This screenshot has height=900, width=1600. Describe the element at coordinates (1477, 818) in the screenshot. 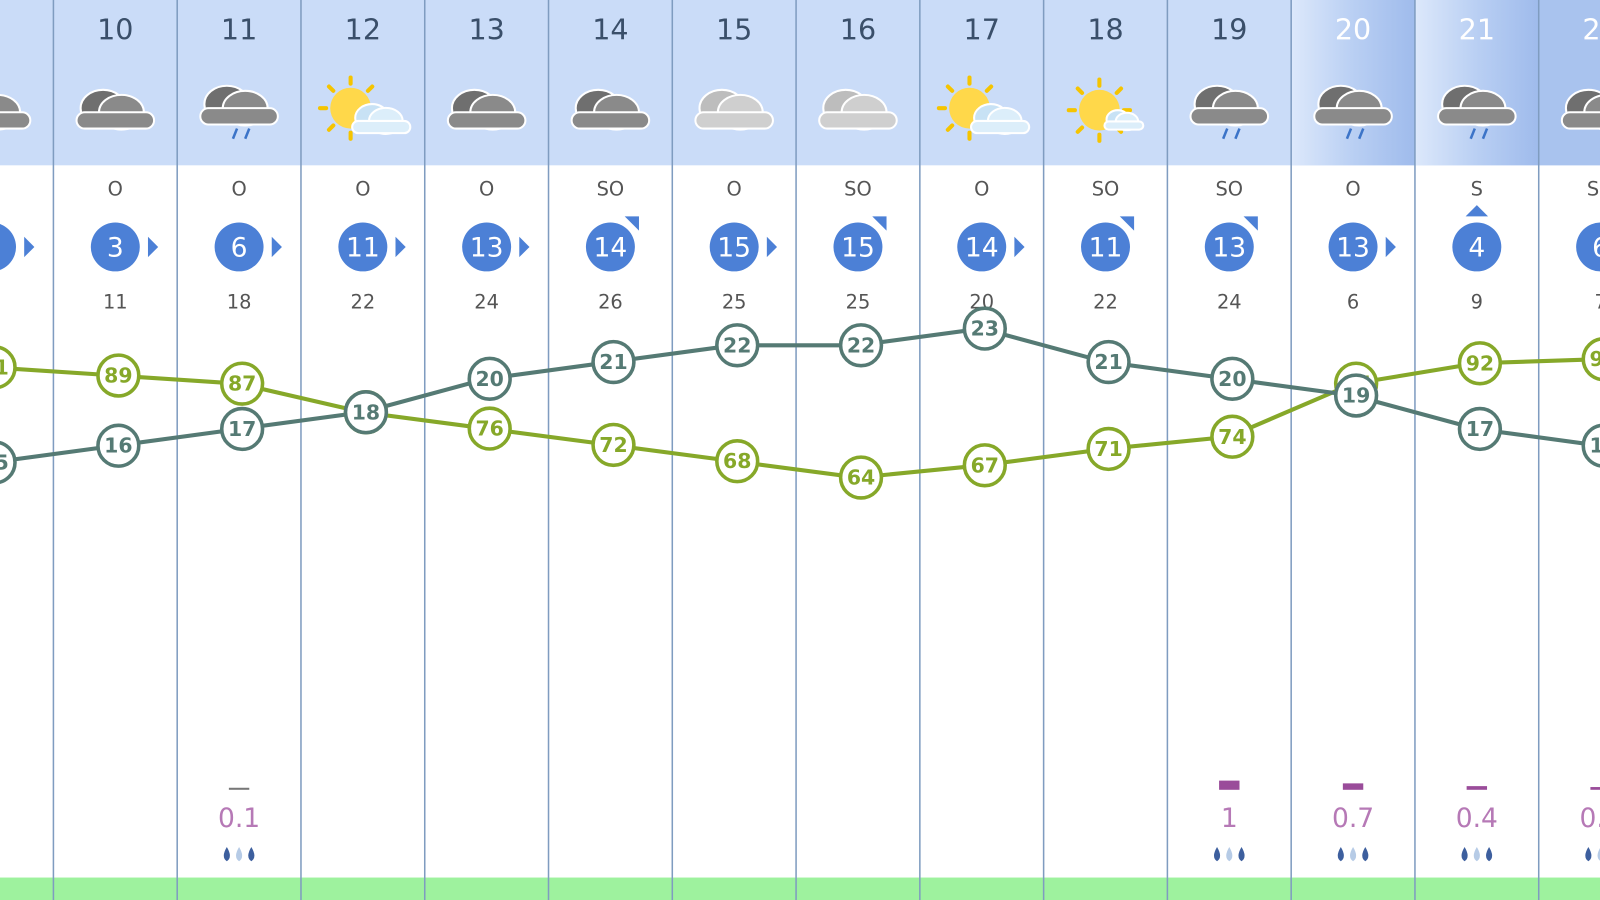

I see `rain-amount: 0.4` at that location.